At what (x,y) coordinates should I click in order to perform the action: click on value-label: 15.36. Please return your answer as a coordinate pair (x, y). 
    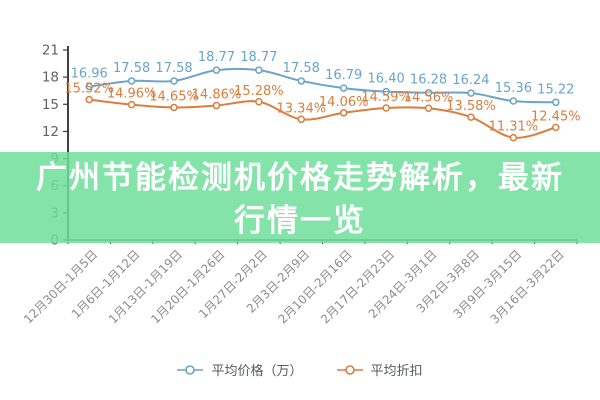
    Looking at the image, I should click on (513, 88).